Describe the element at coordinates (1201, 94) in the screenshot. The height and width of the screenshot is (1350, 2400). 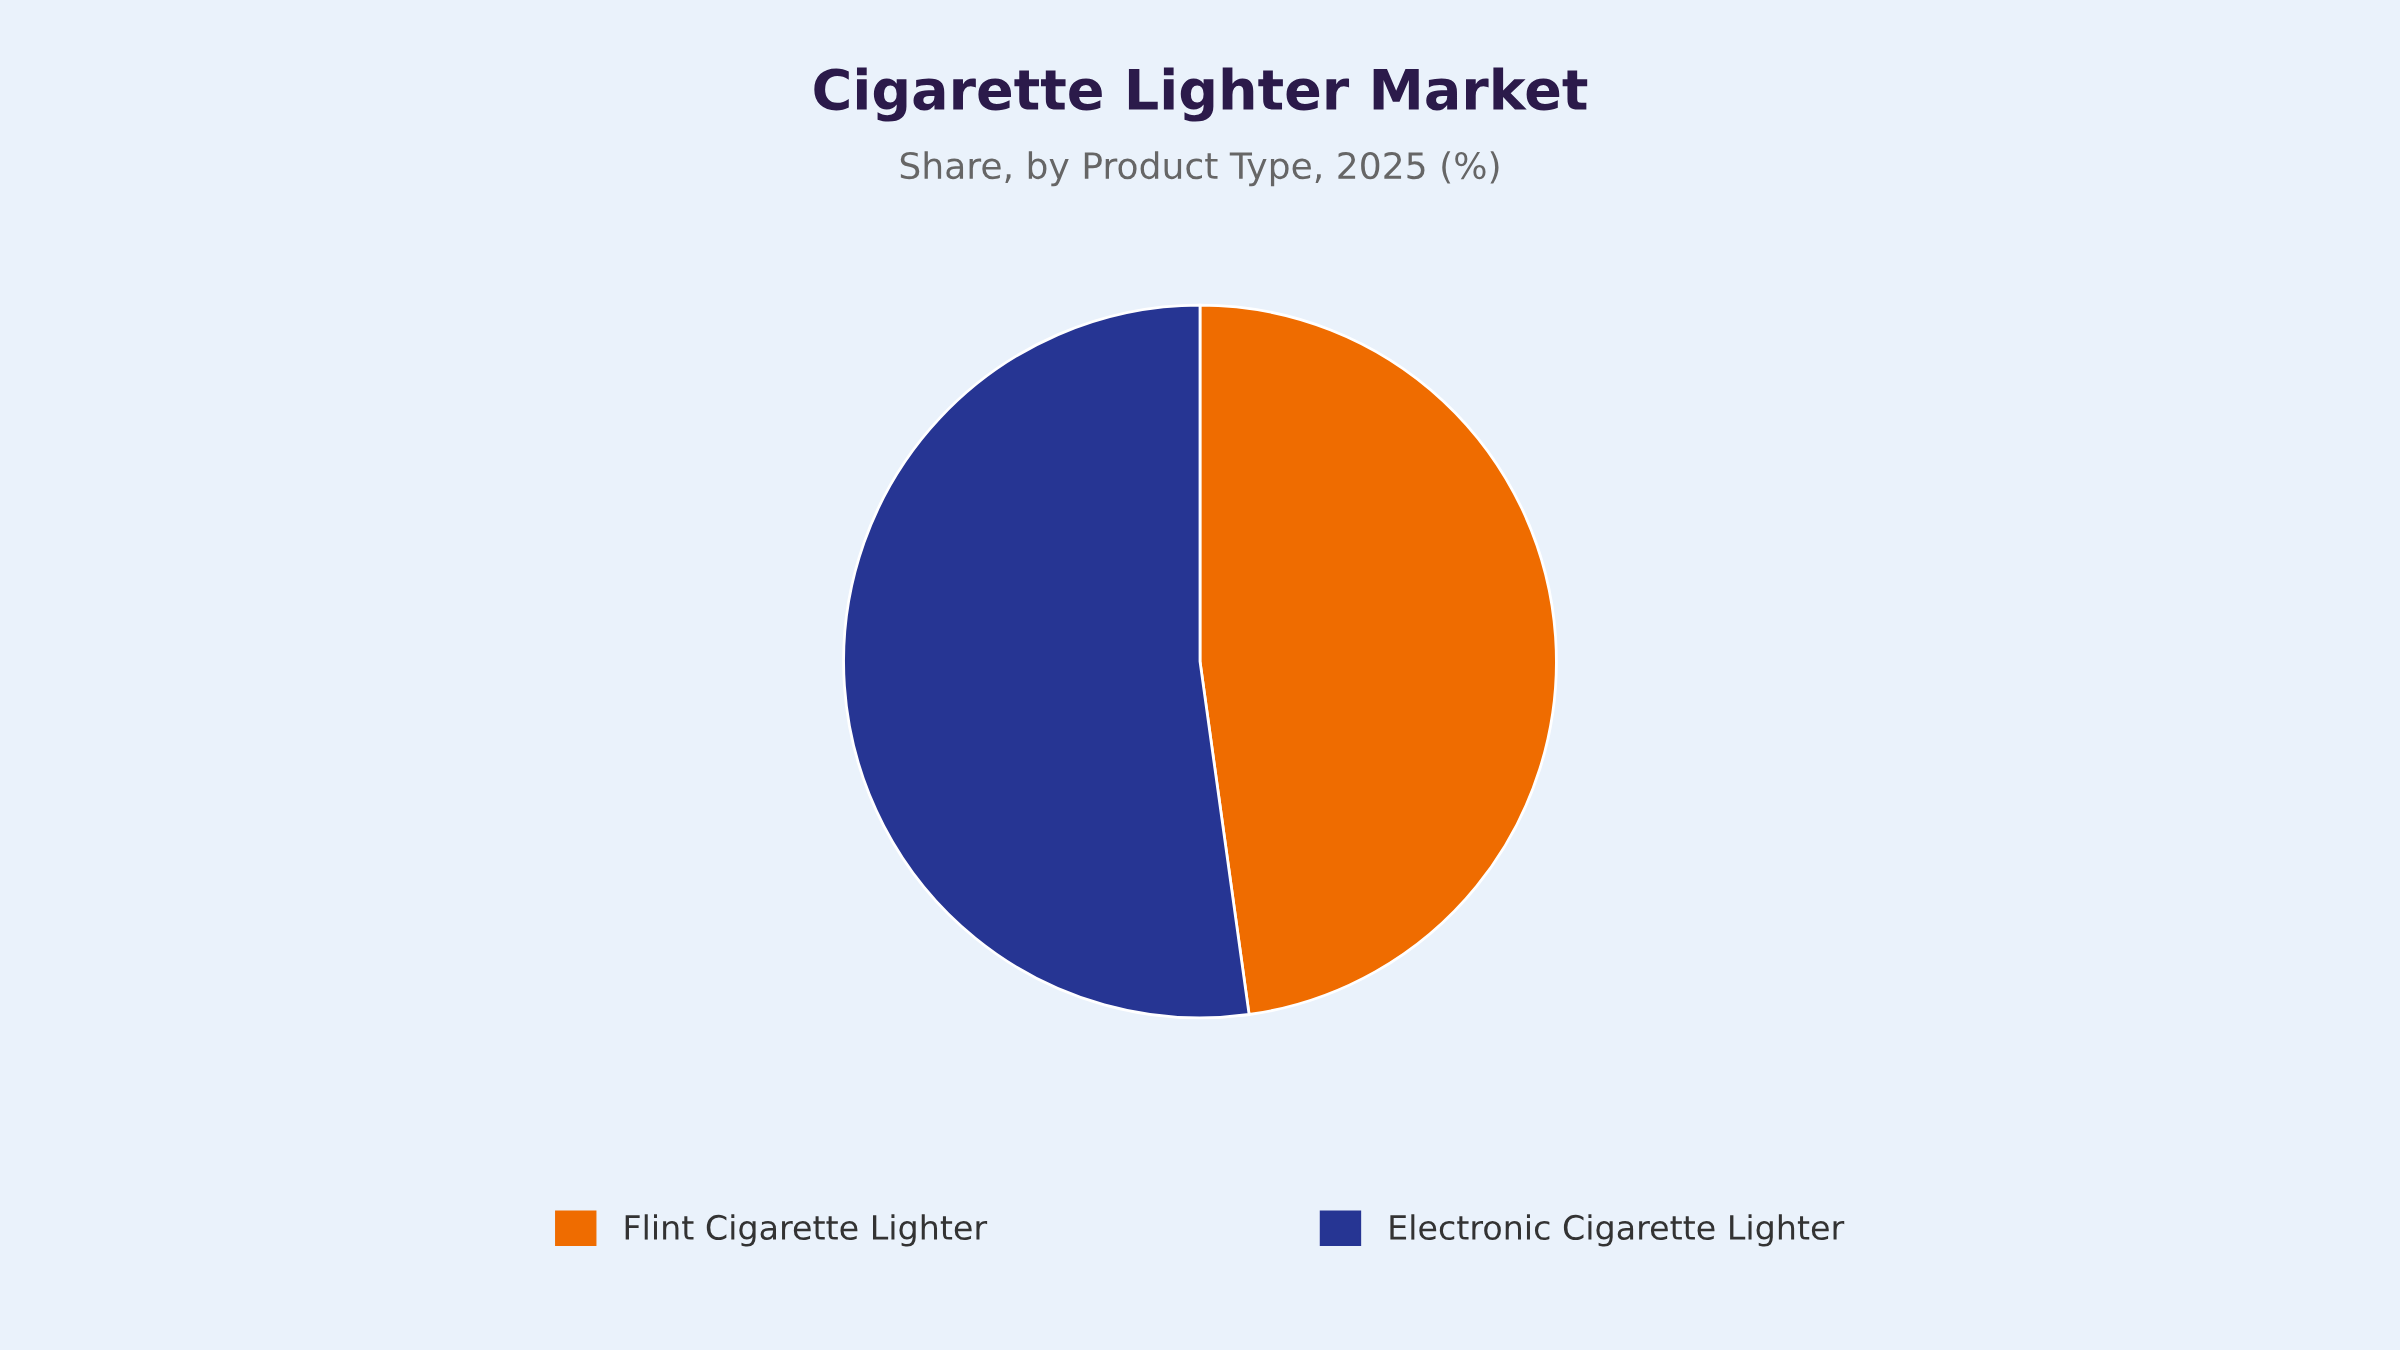
I see `chart-title: Cigarette Lighter Market` at that location.